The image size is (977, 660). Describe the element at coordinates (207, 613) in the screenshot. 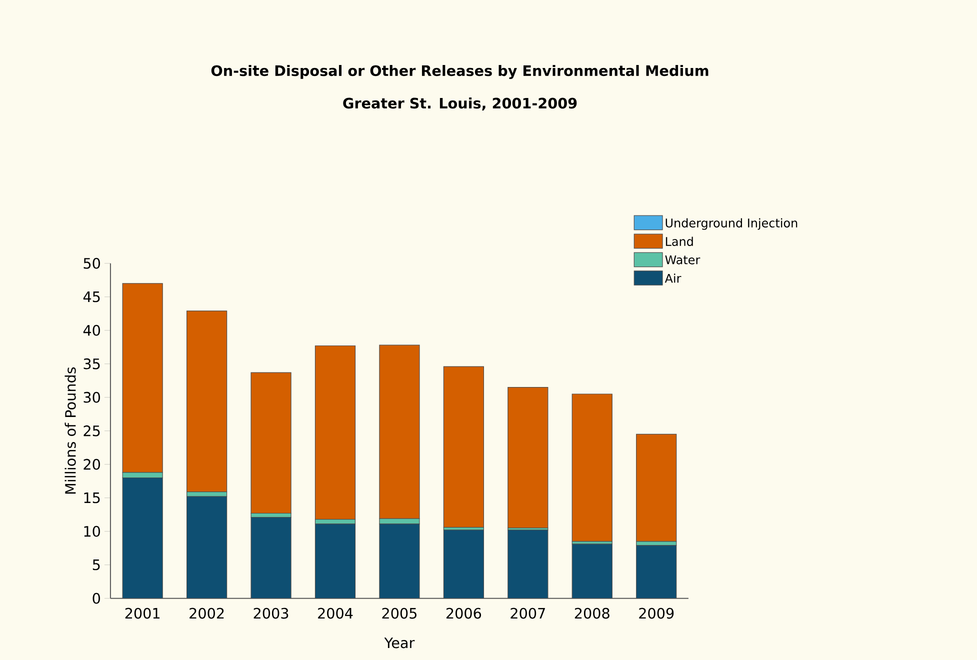

I see `x-tick-label: 2002` at that location.